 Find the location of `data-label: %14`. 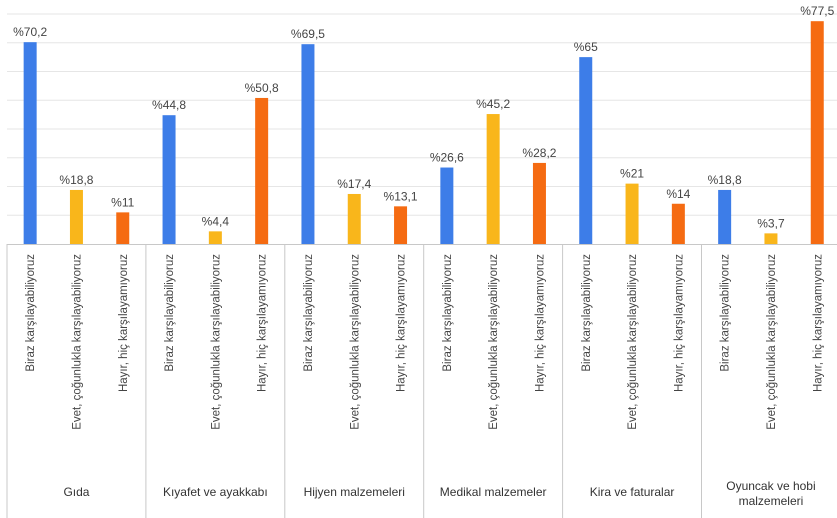

data-label: %14 is located at coordinates (678, 194).